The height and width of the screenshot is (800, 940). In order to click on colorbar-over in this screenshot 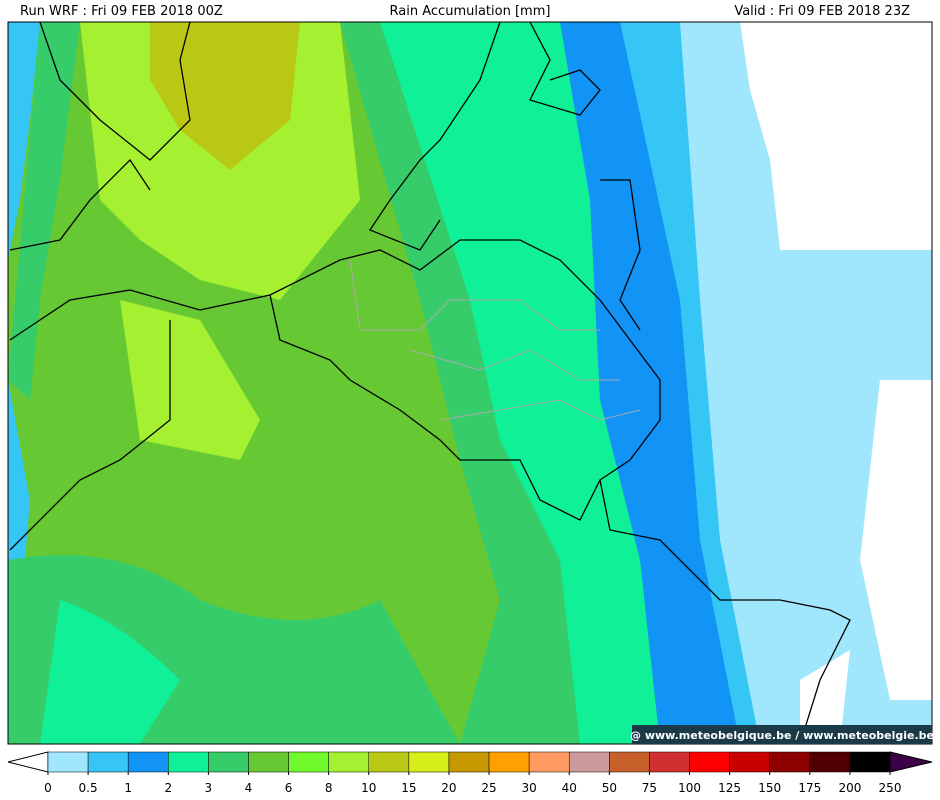, I will do `click(911, 762)`.